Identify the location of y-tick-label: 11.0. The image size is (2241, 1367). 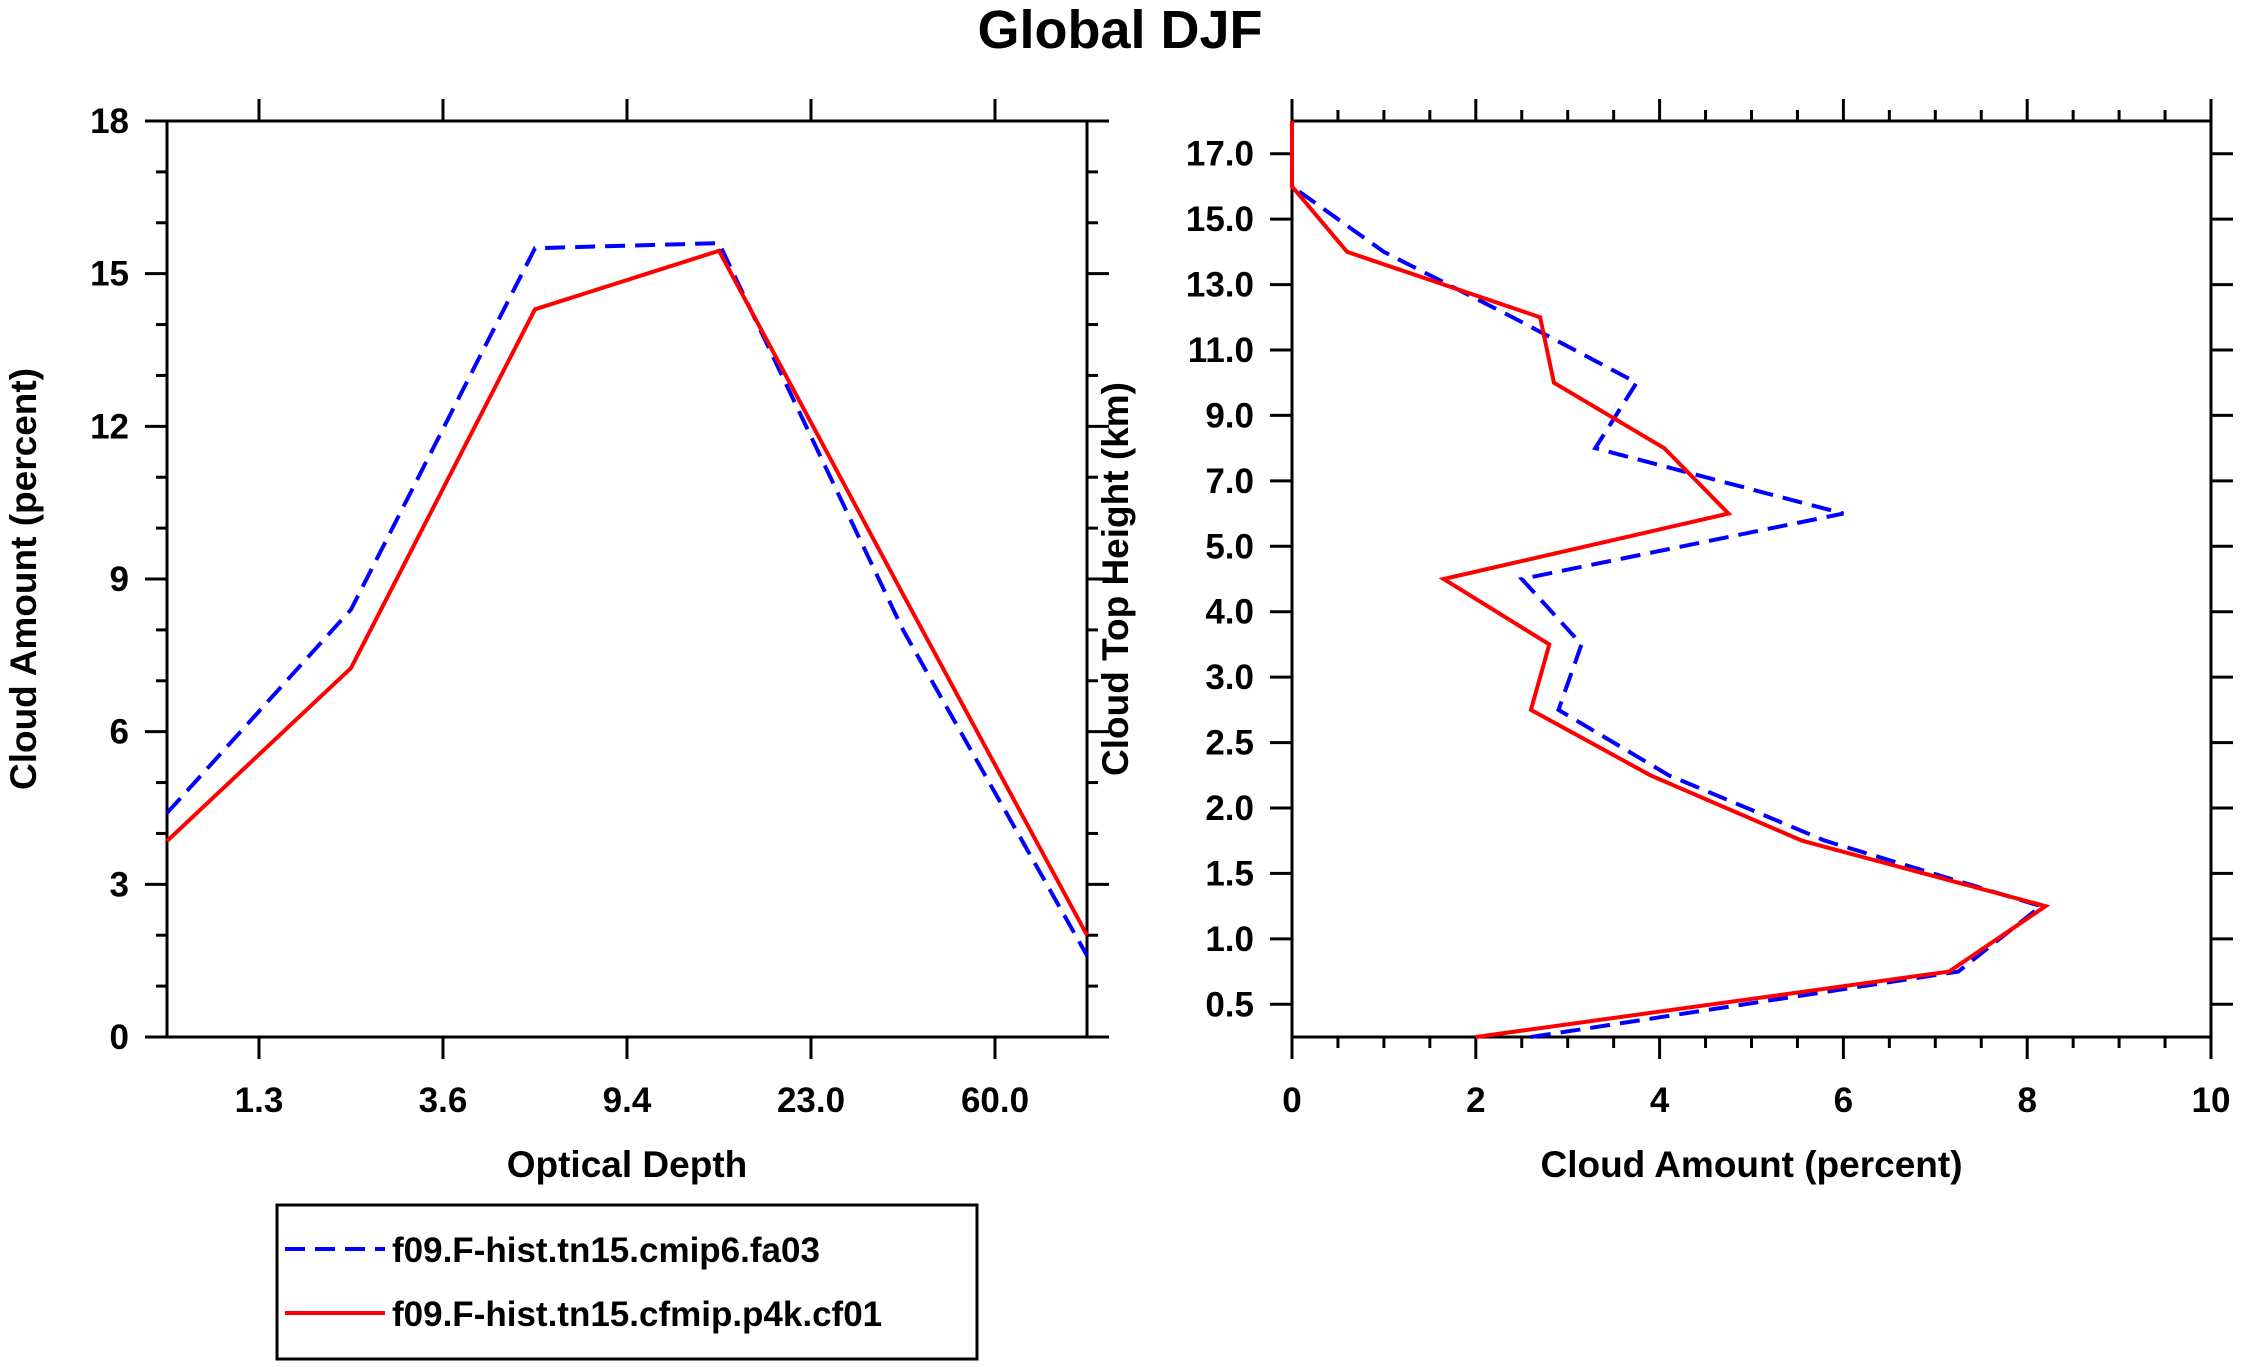
(1221, 350).